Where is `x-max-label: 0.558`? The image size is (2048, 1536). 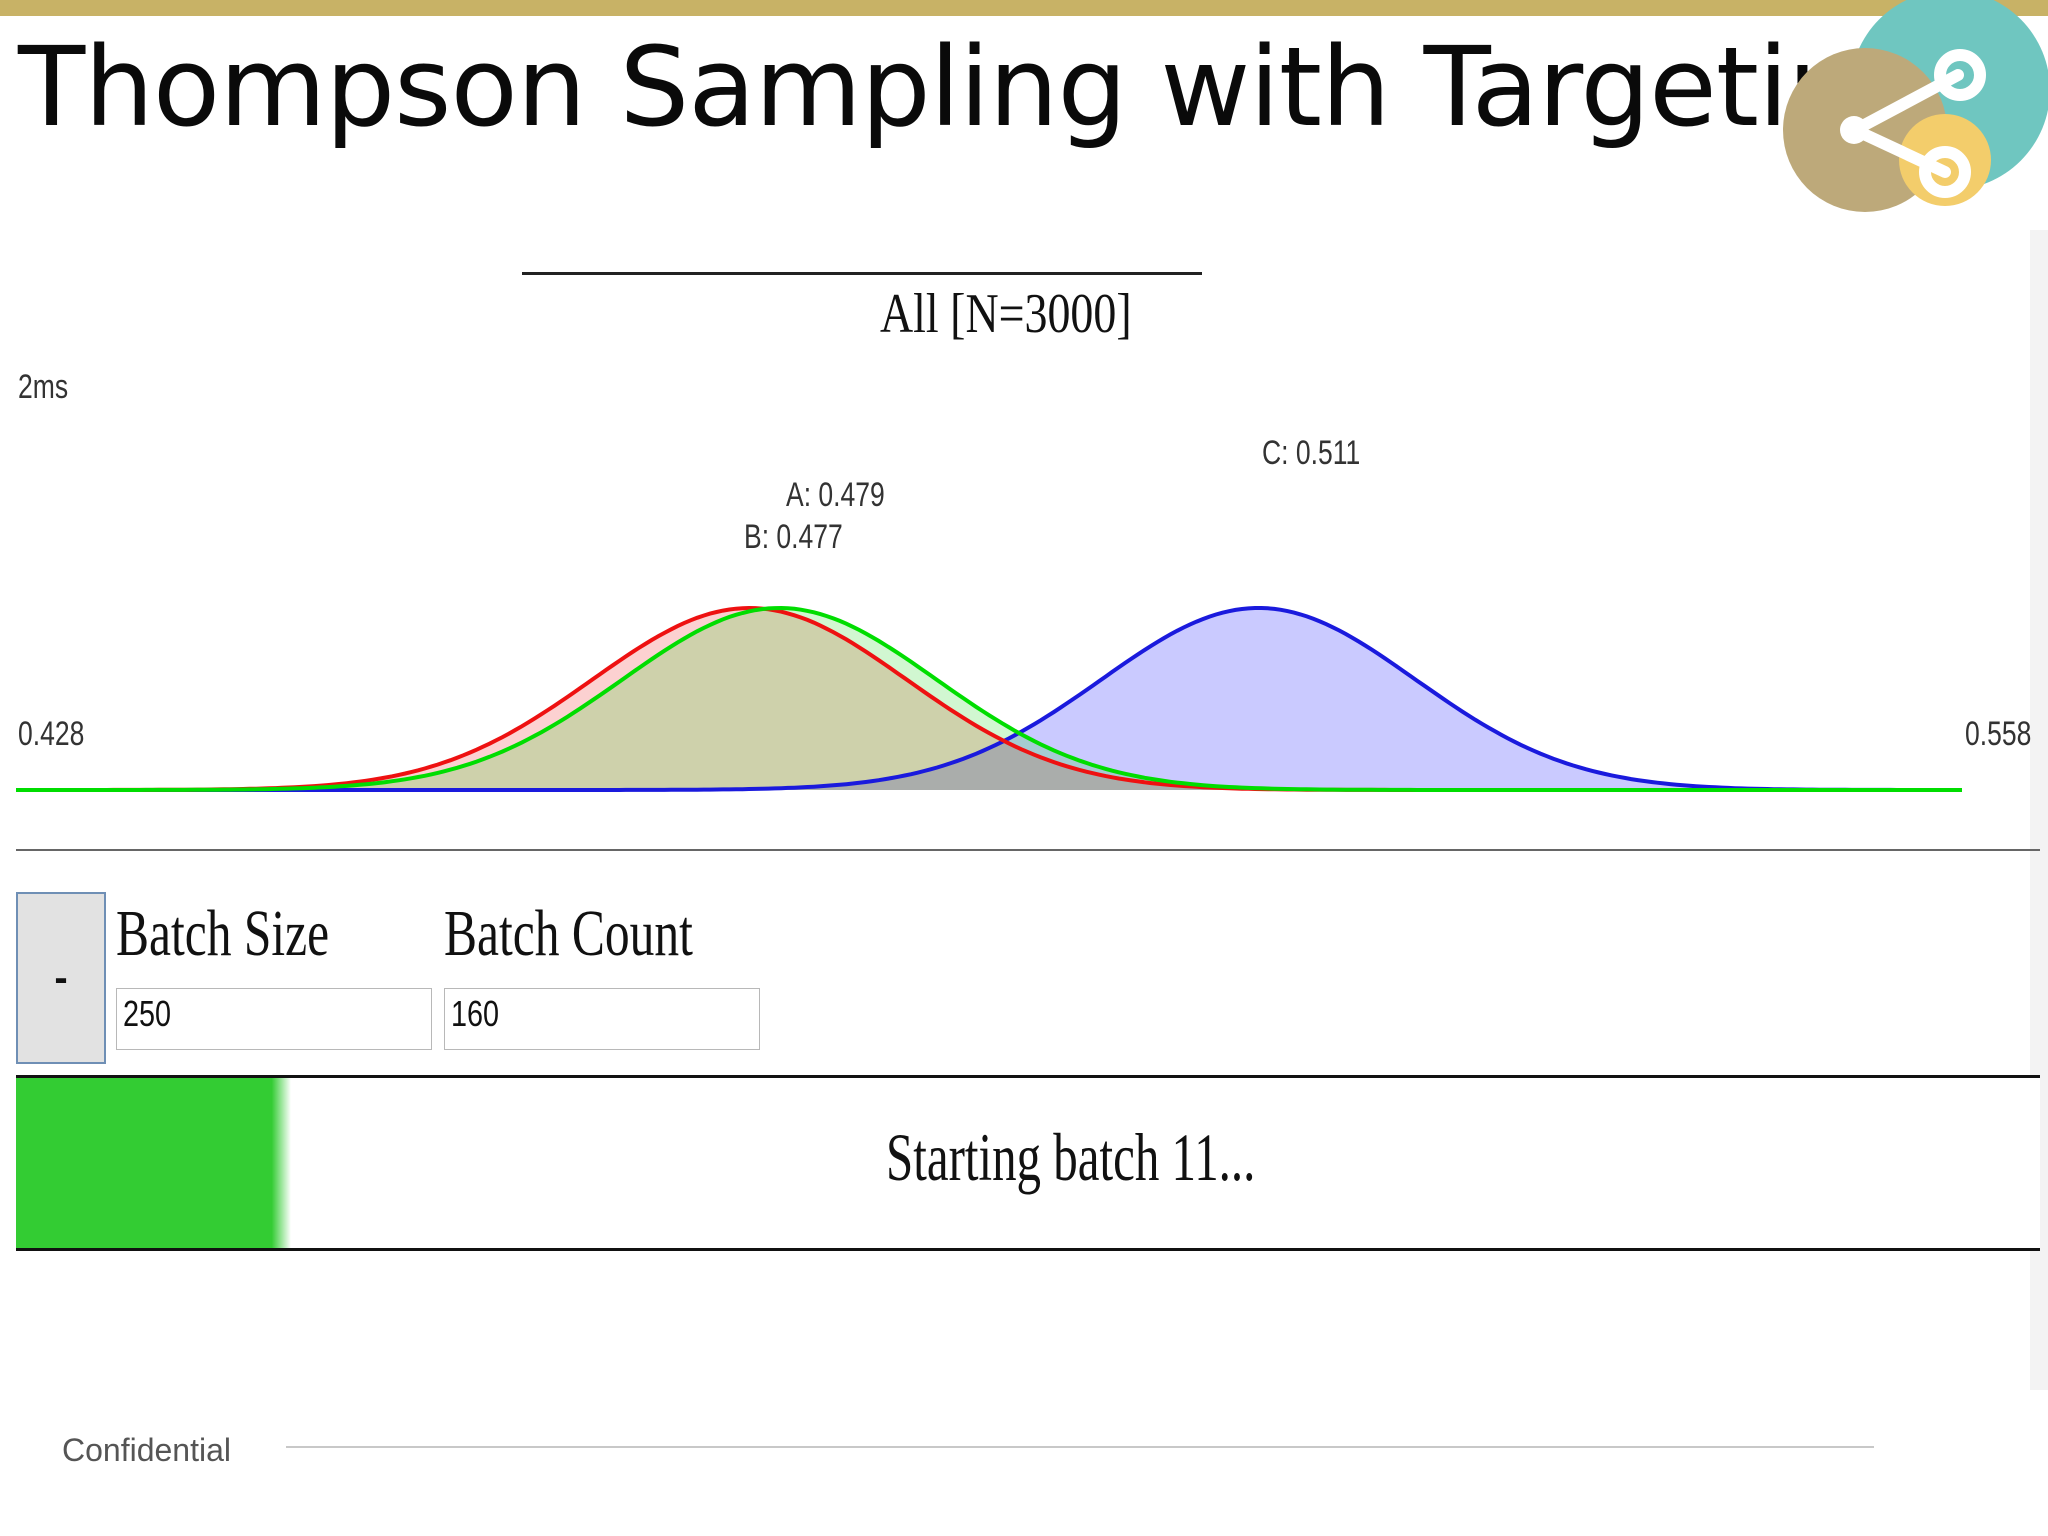
x-max-label: 0.558 is located at coordinates (1998, 734).